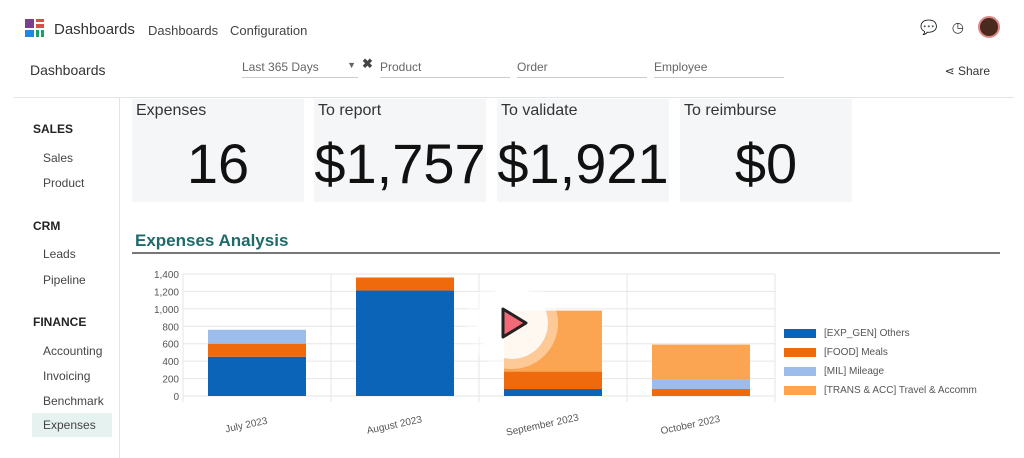 This screenshot has width=1024, height=458. Describe the element at coordinates (64, 183) in the screenshot. I see `sidebar-item-product: Product` at that location.